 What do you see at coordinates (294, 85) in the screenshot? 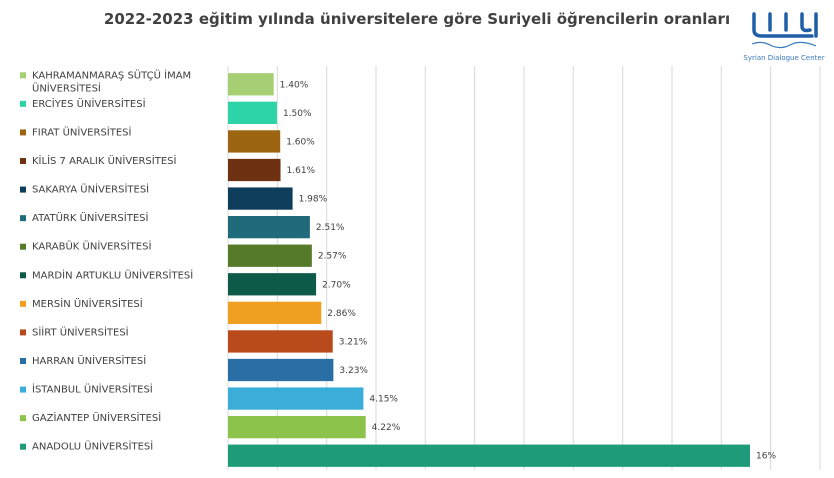
I see `bar-value-label: 1.40%` at bounding box center [294, 85].